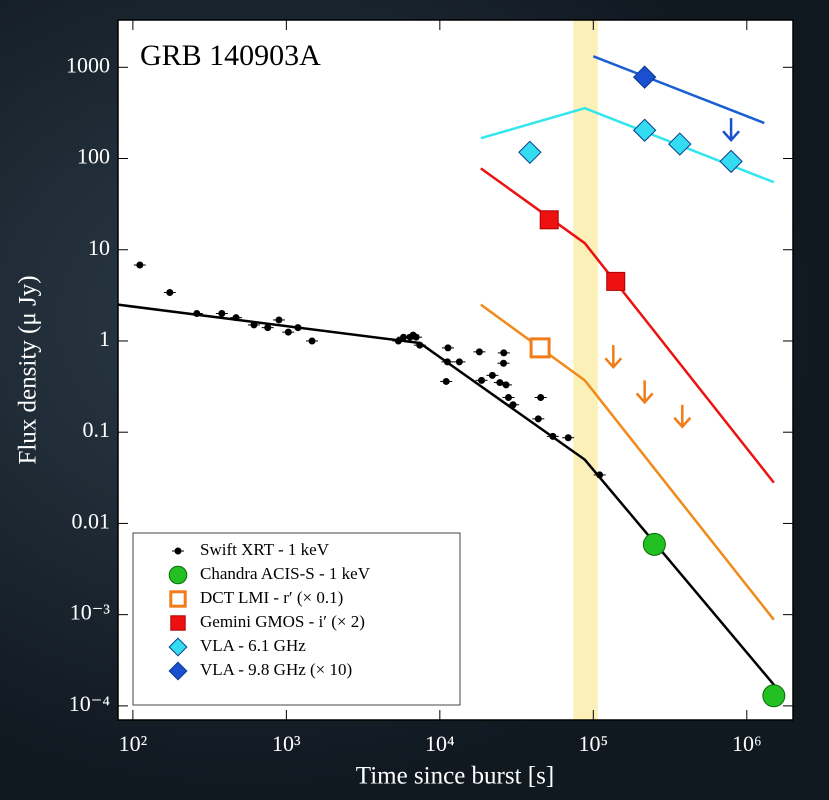  I want to click on x-tick-label: 10³, so click(286, 743).